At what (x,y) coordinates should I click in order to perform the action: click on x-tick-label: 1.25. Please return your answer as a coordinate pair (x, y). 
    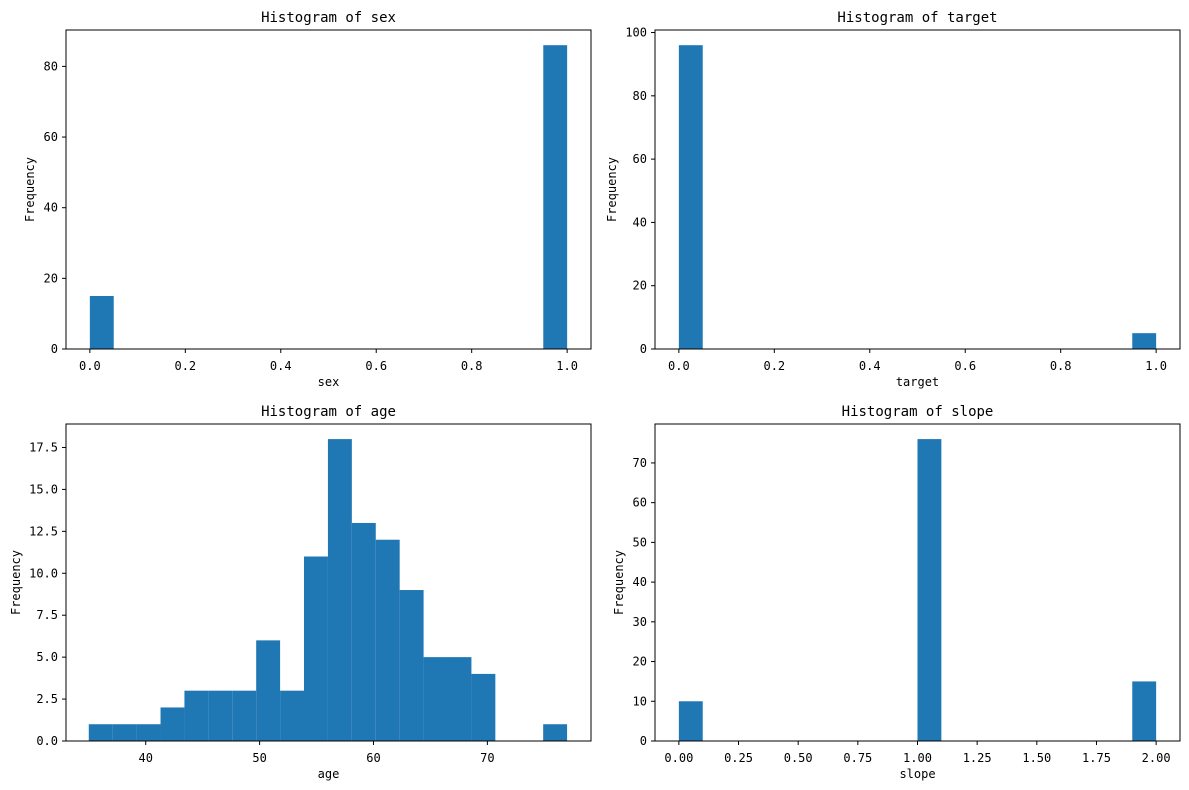
    Looking at the image, I should click on (977, 758).